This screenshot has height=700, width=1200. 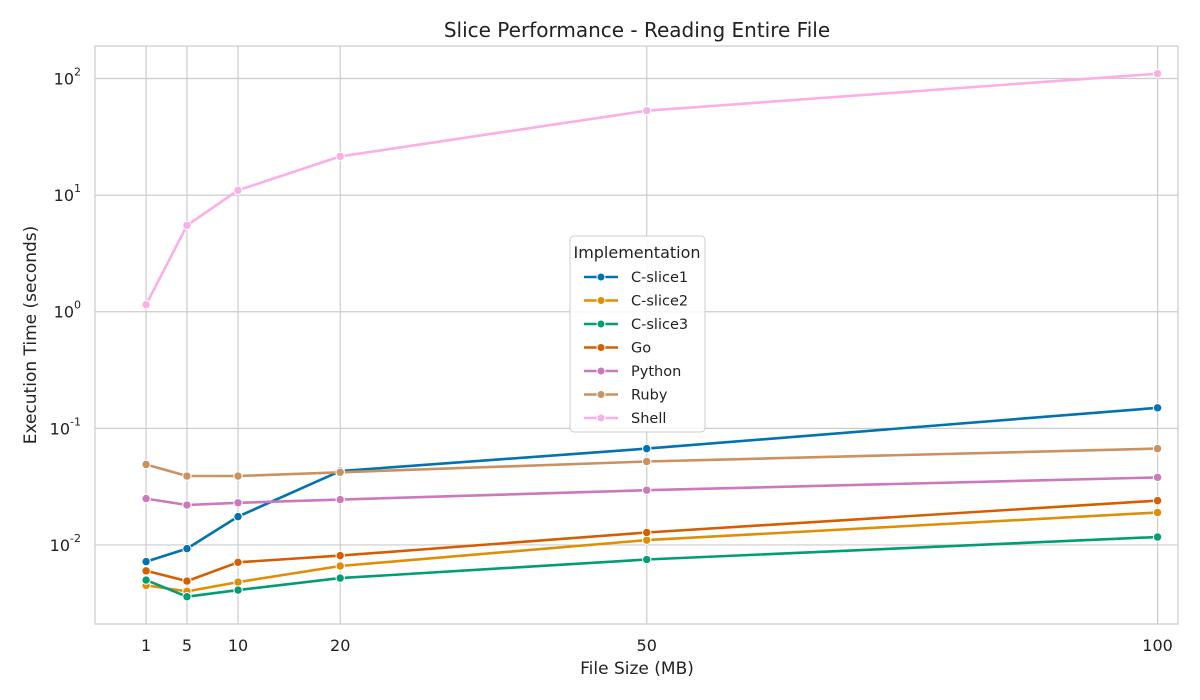 I want to click on y-tick-label: 10⁻¹, so click(x=65, y=426).